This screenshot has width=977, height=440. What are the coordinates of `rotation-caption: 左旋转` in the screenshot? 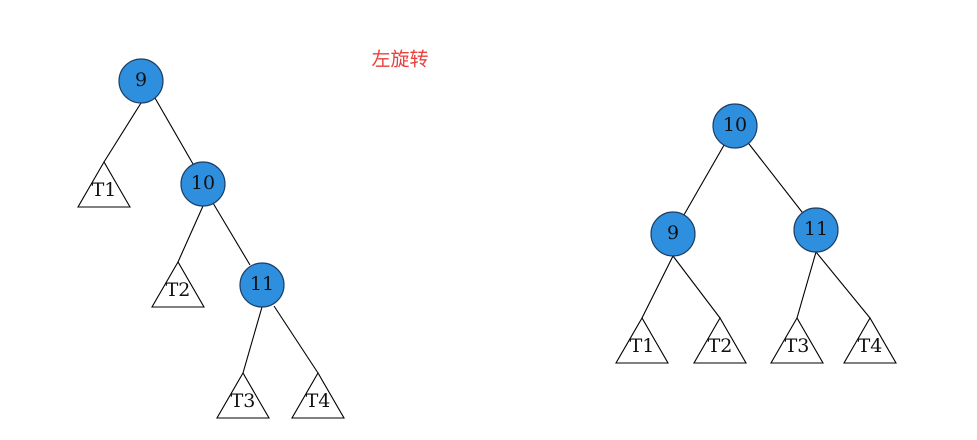 It's located at (399, 60).